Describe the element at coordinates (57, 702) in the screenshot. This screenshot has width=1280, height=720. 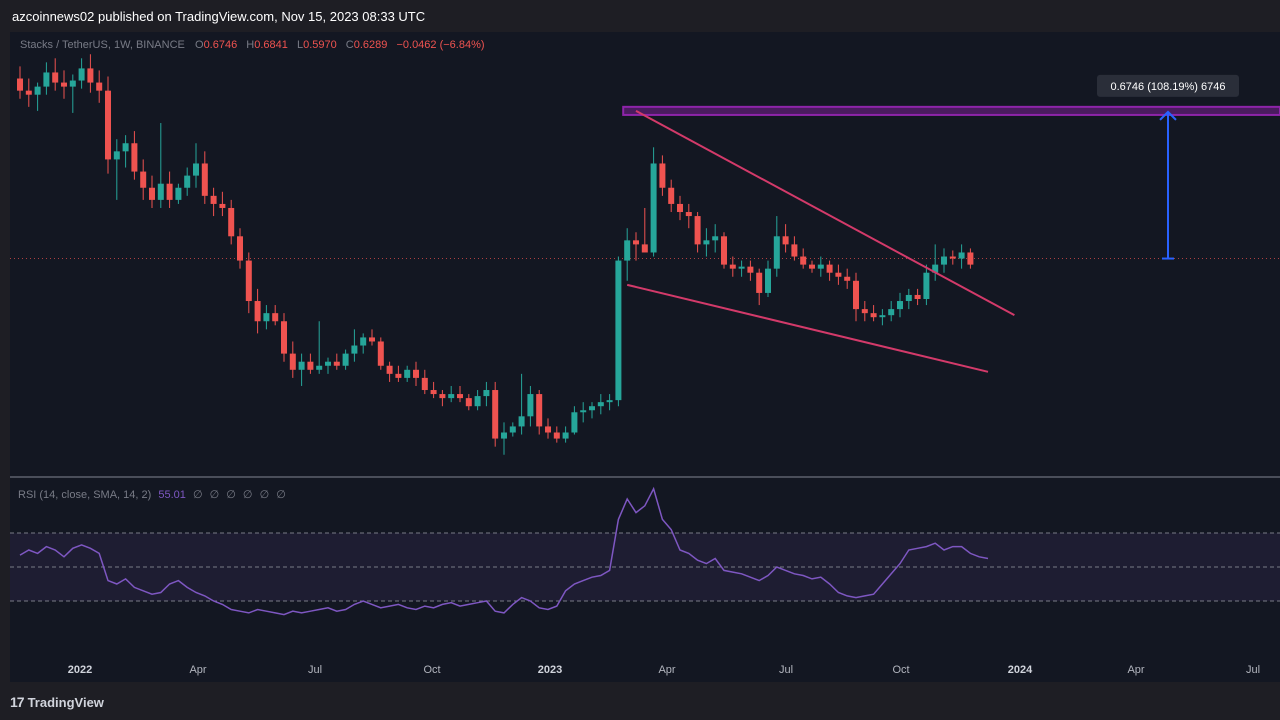
I see `tradingview-logo: 17 TradingView` at that location.